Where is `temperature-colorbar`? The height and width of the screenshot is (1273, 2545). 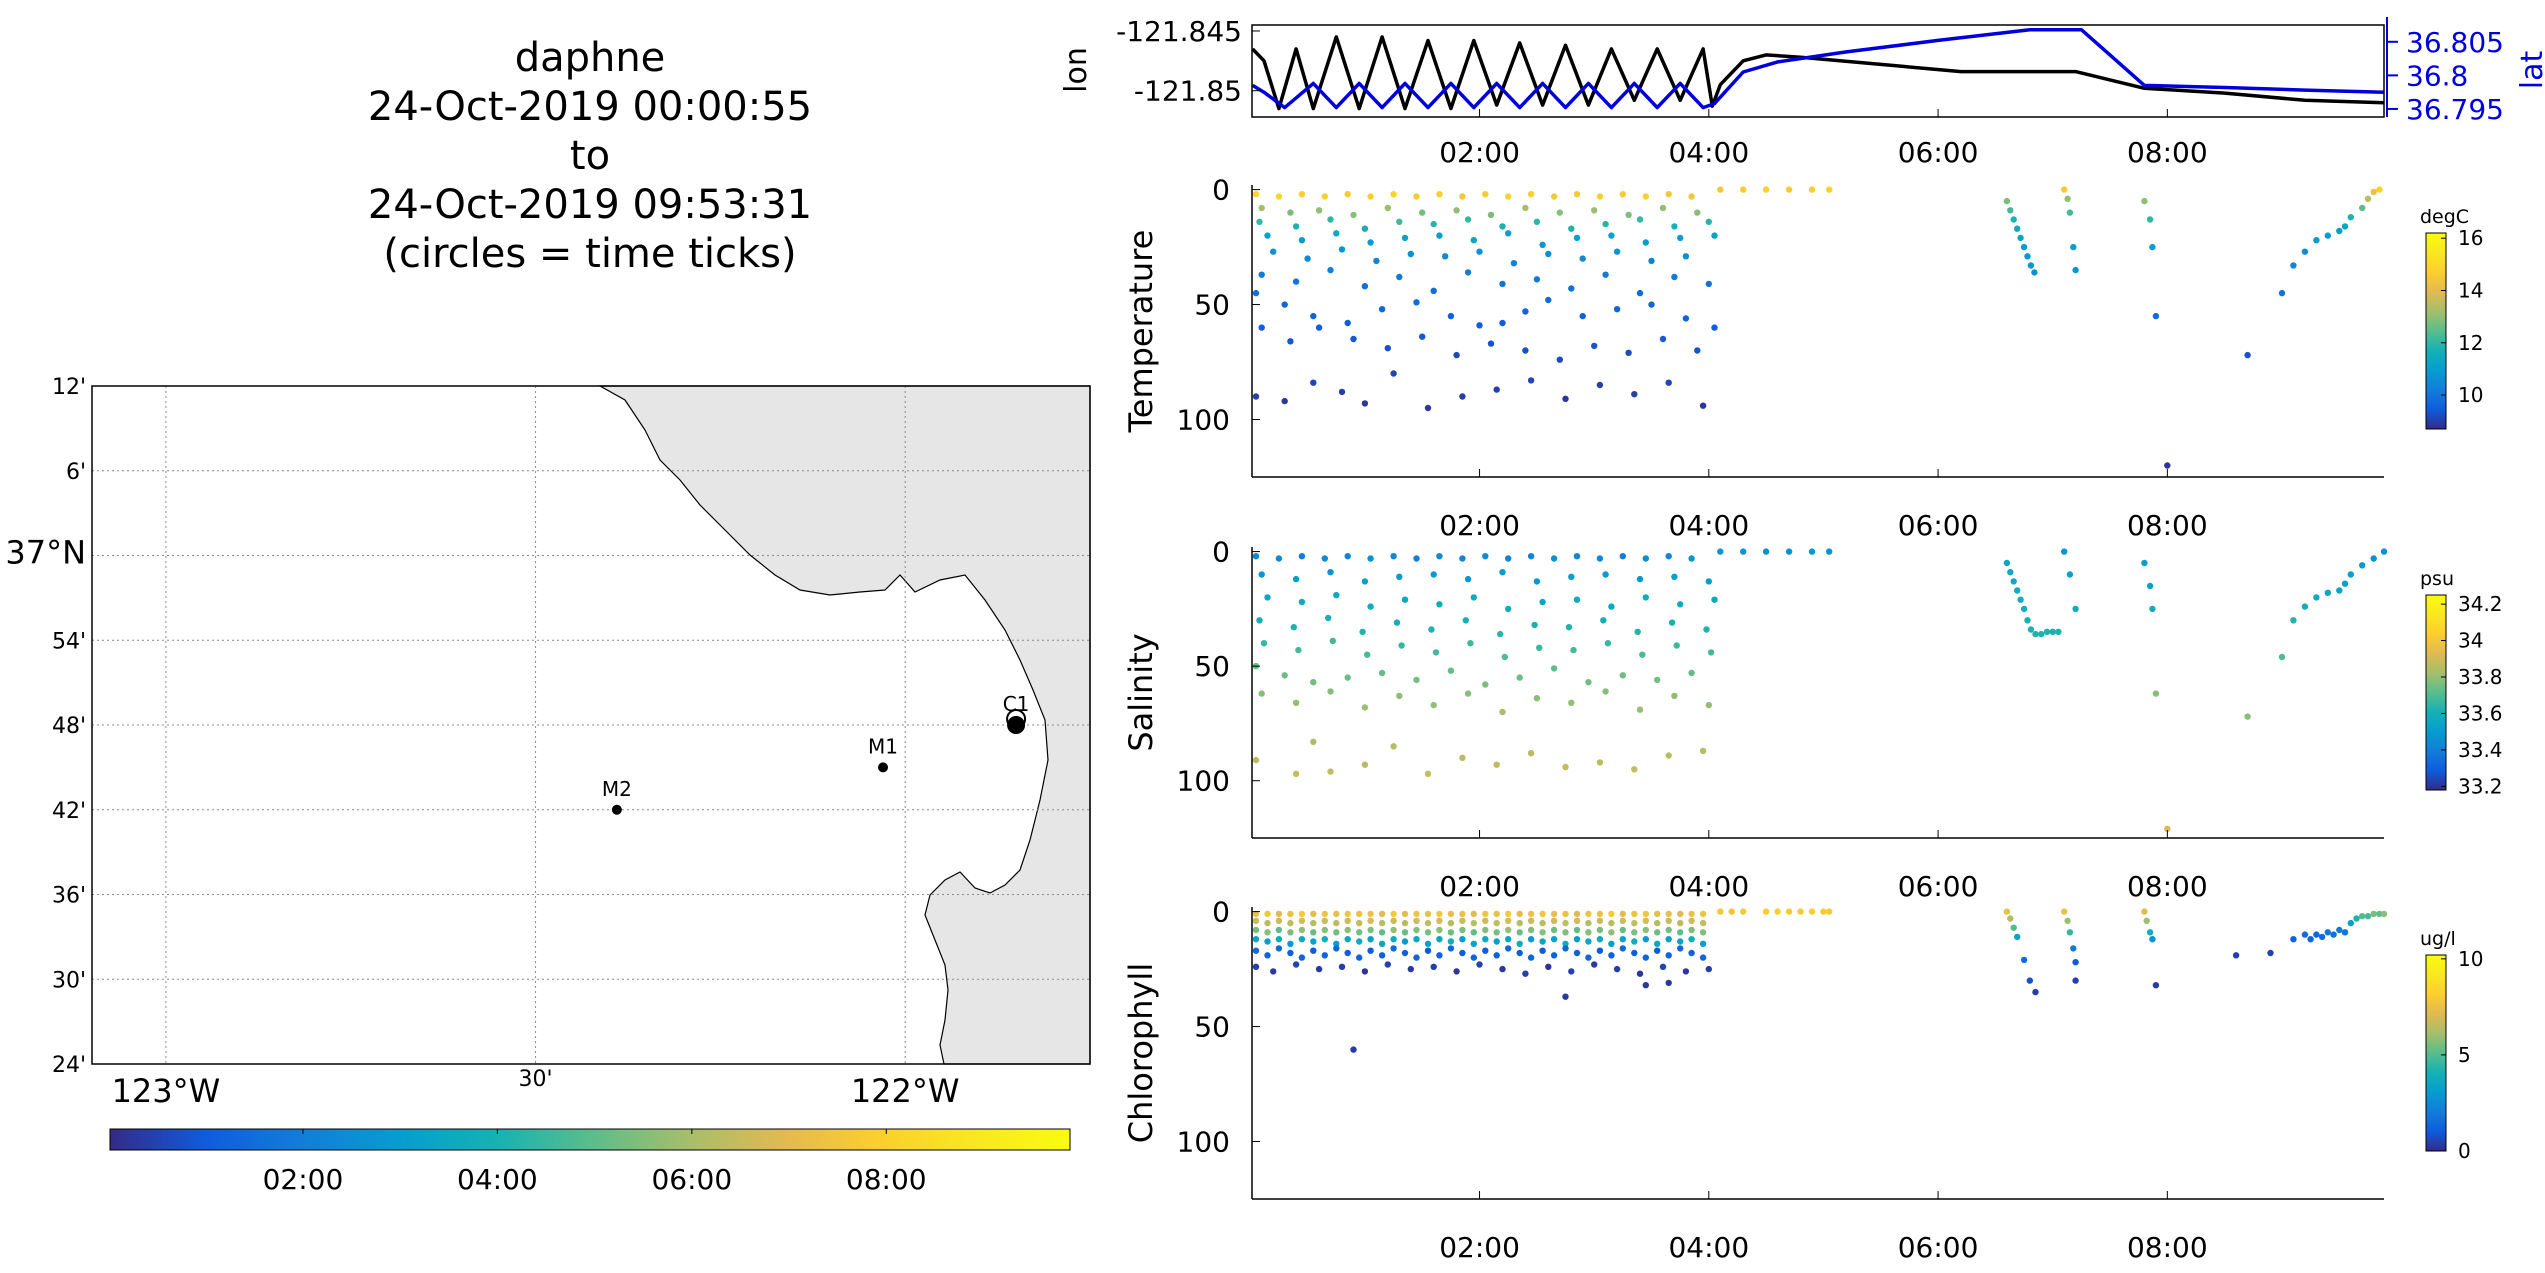 temperature-colorbar is located at coordinates (2436, 331).